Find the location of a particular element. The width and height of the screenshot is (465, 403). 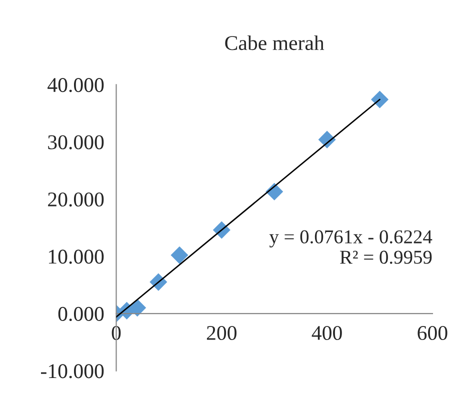

x-tick-label: 400 is located at coordinates (327, 333).